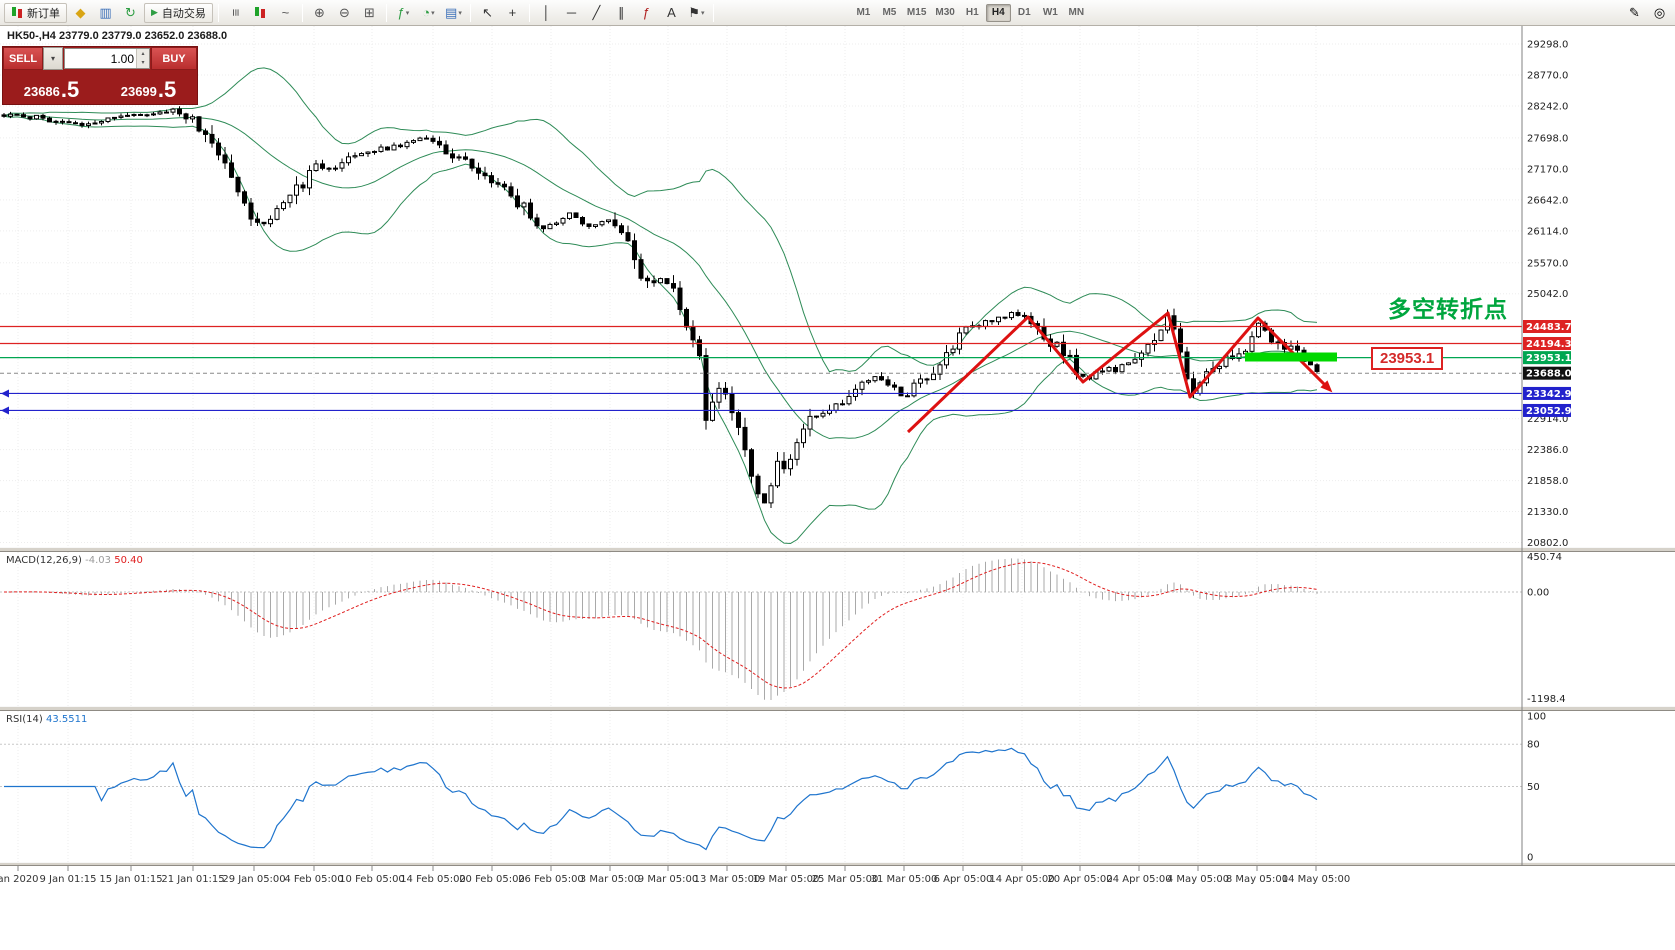 This screenshot has height=950, width=1675. I want to click on arrow-tools-icon: ⚑ ▾, so click(696, 13).